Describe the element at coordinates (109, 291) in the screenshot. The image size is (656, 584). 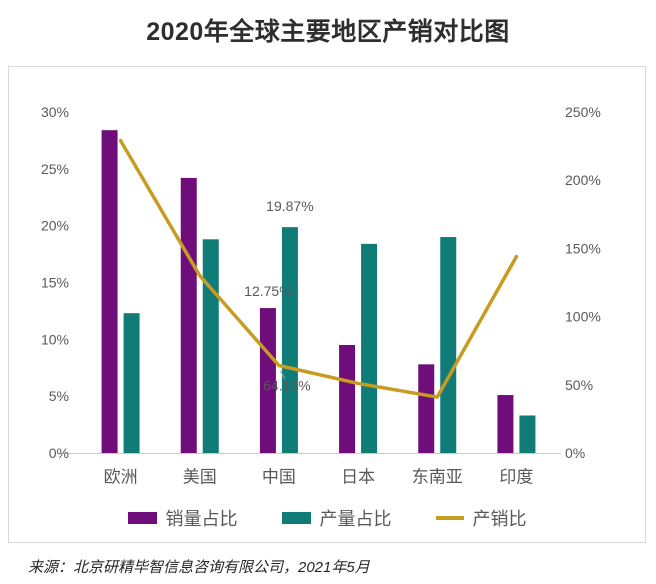
I see `bar-sales-share-europe` at that location.